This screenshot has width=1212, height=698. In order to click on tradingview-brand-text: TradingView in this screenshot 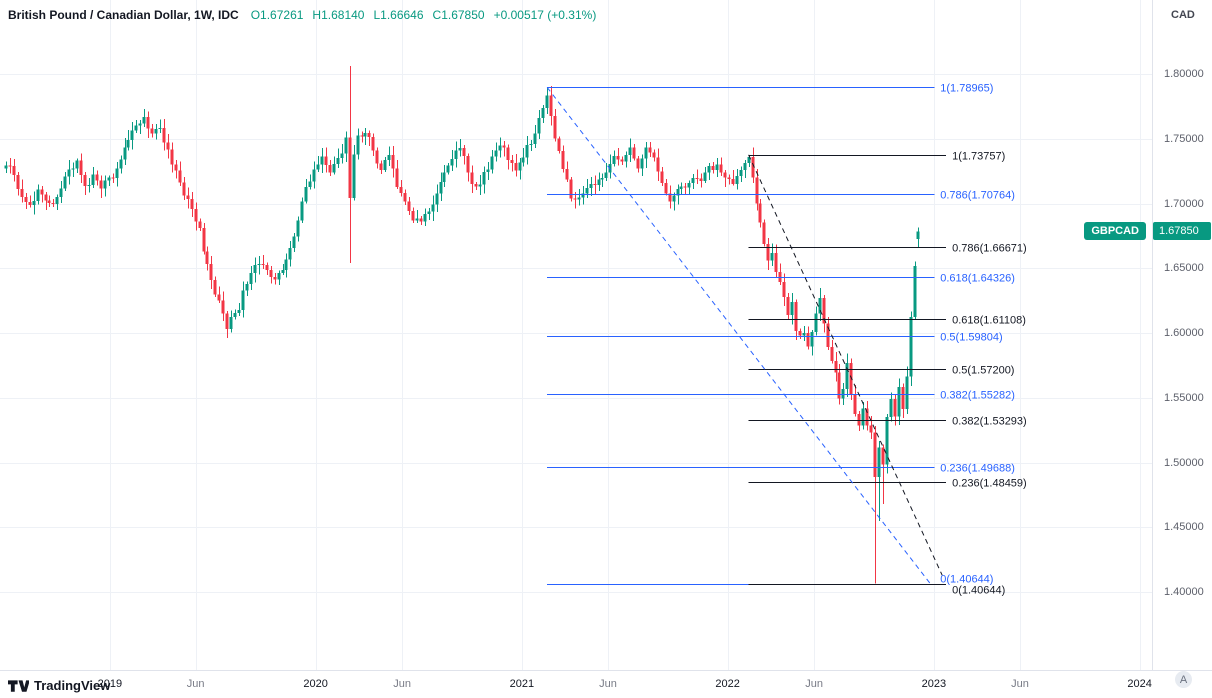, I will do `click(72, 685)`.